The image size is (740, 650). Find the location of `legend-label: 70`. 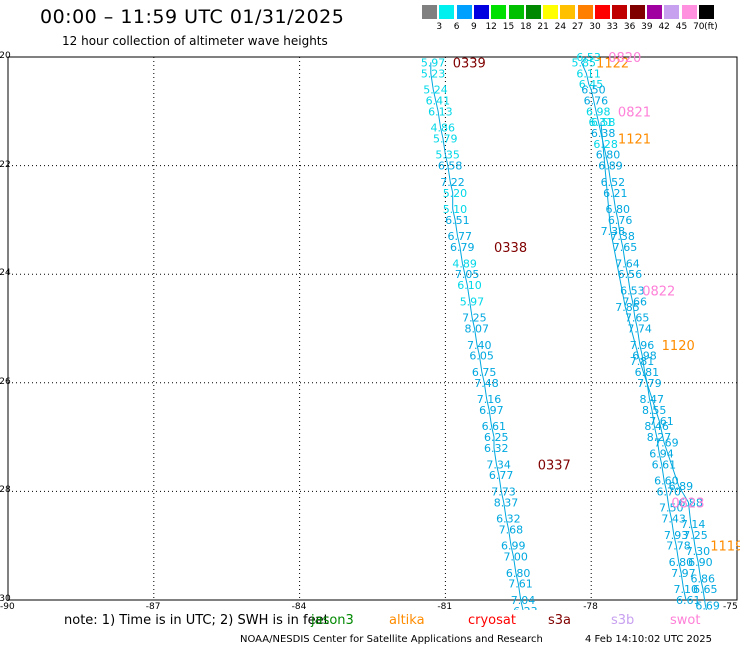

legend-label: 70 is located at coordinates (699, 27).